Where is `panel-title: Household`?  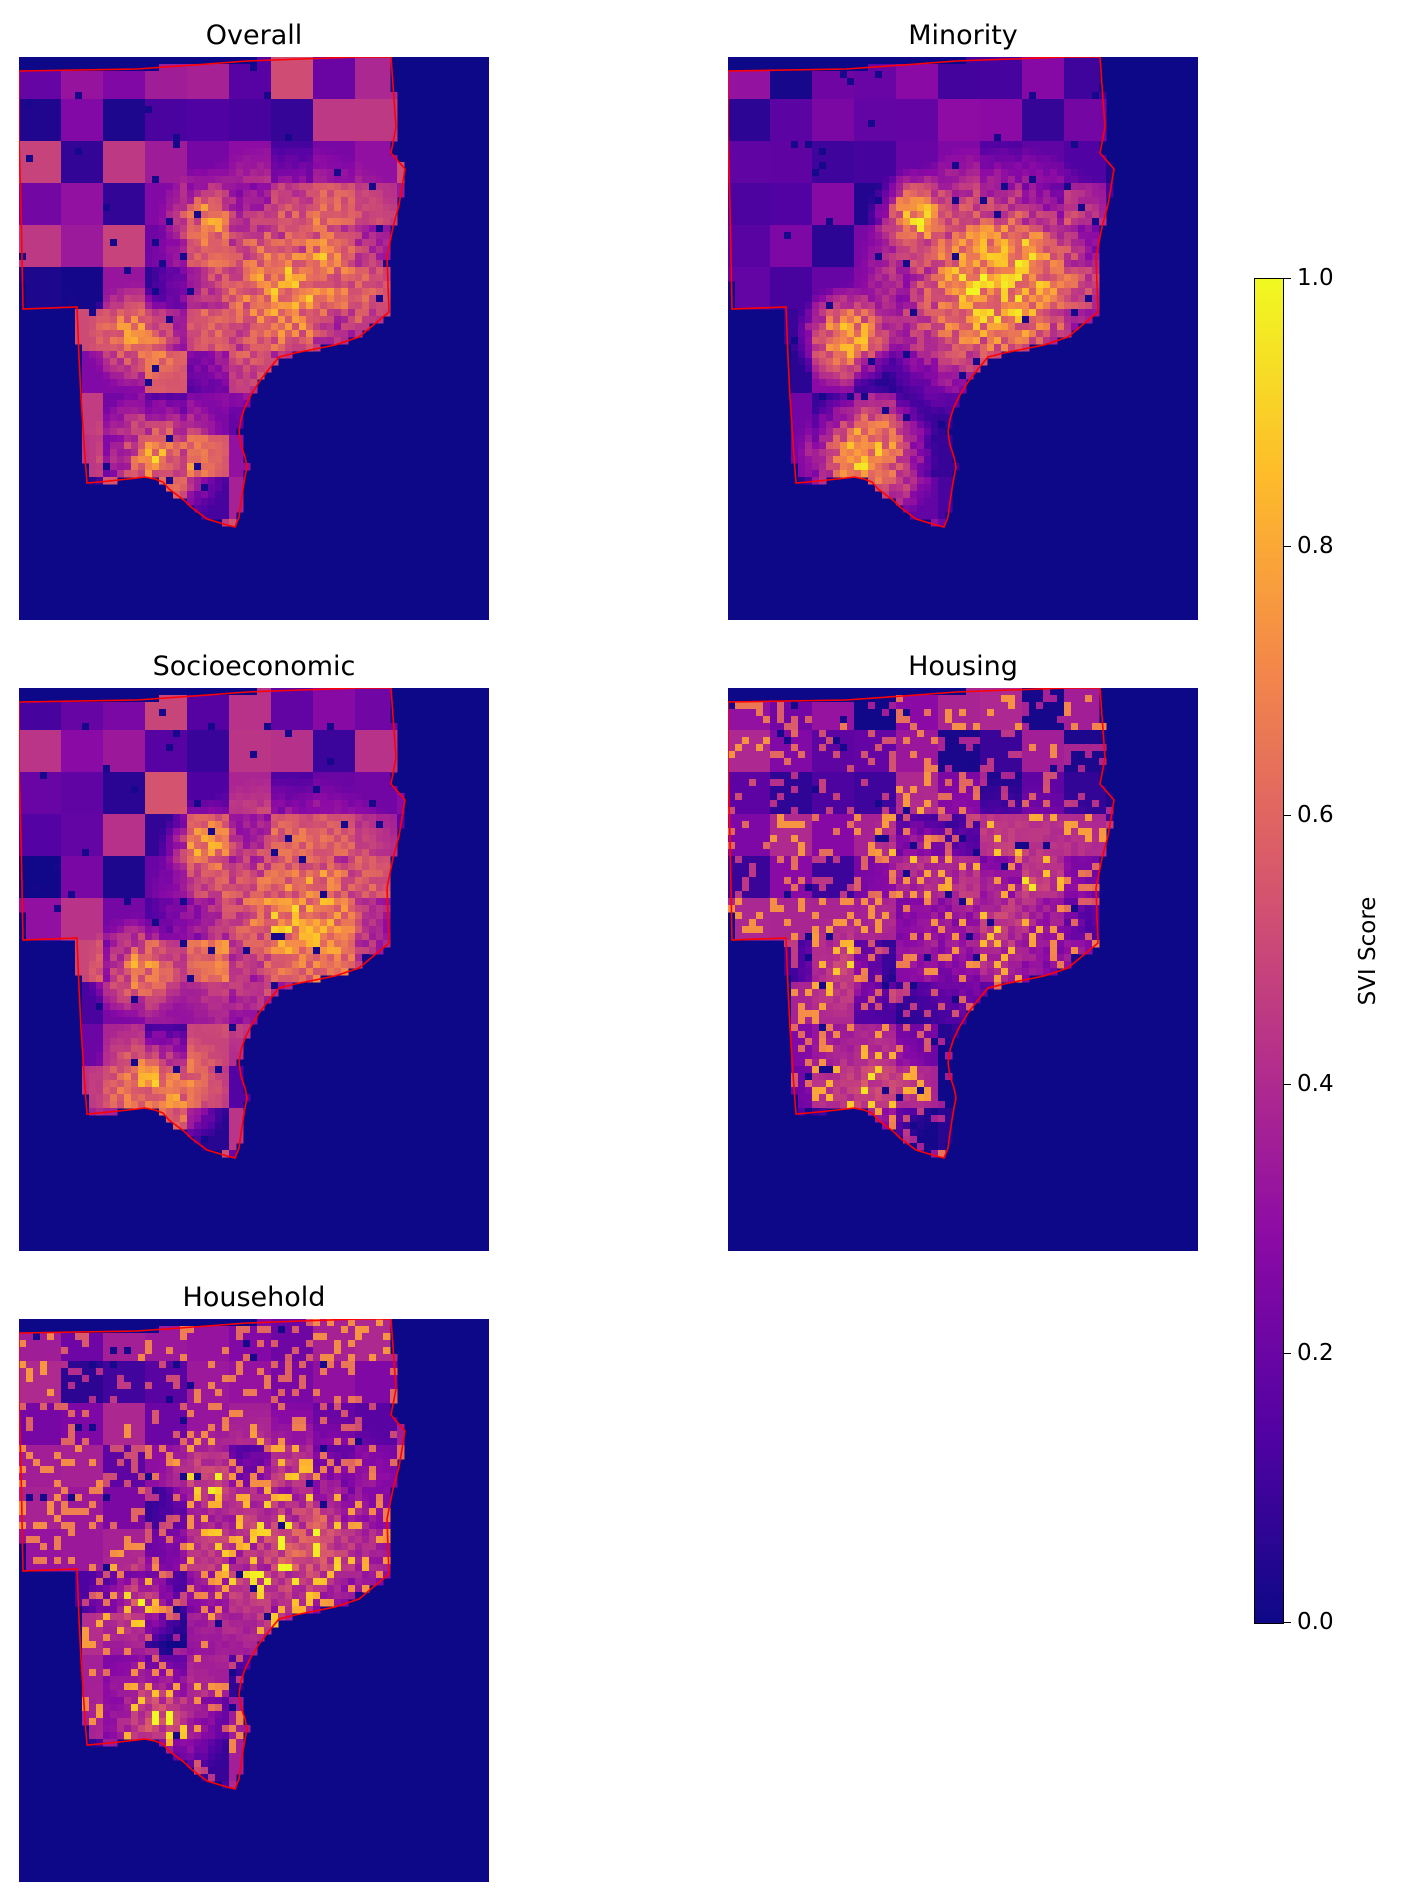
panel-title: Household is located at coordinates (254, 1297).